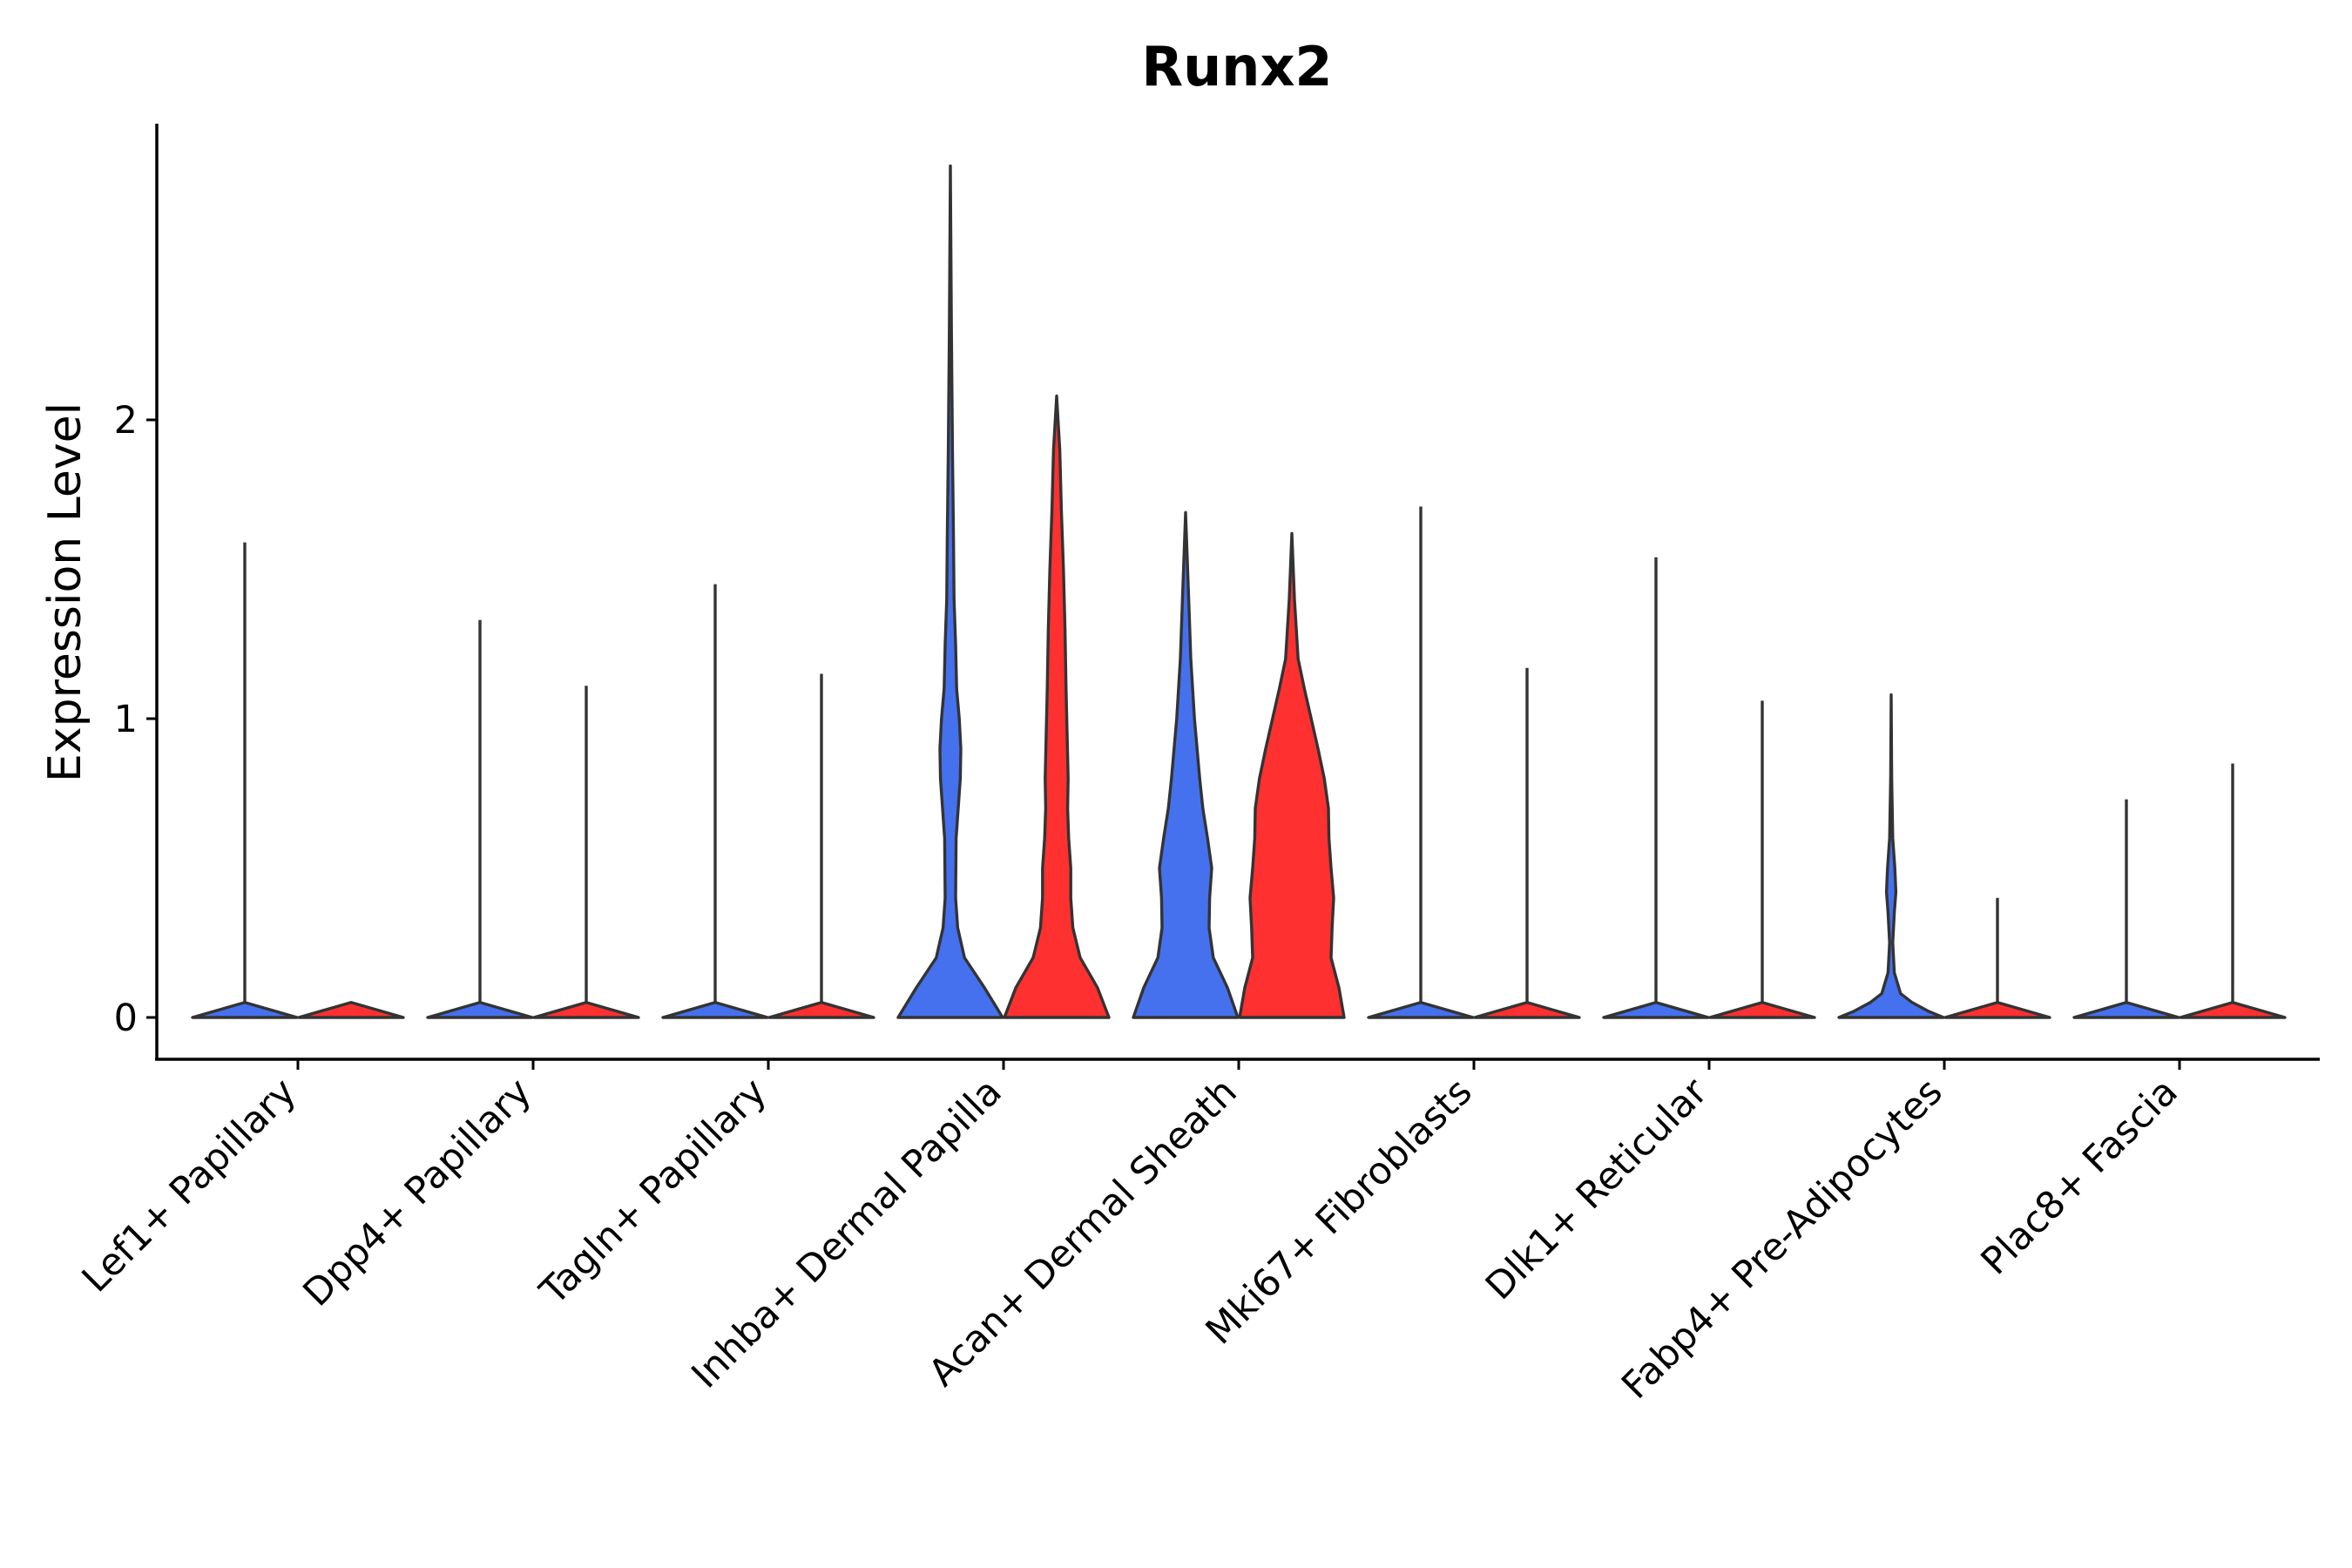 The width and height of the screenshot is (2352, 1568). Describe the element at coordinates (126, 719) in the screenshot. I see `y-tick-label: 1` at that location.